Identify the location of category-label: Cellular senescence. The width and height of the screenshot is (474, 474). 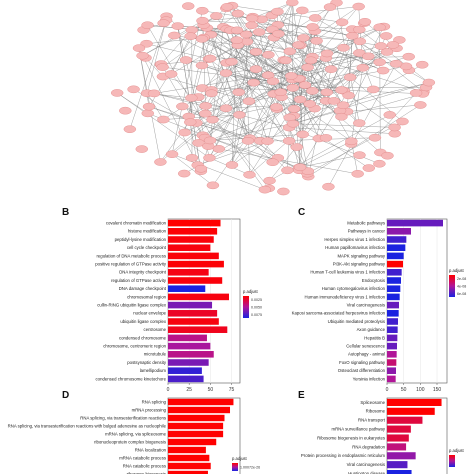
(365, 346).